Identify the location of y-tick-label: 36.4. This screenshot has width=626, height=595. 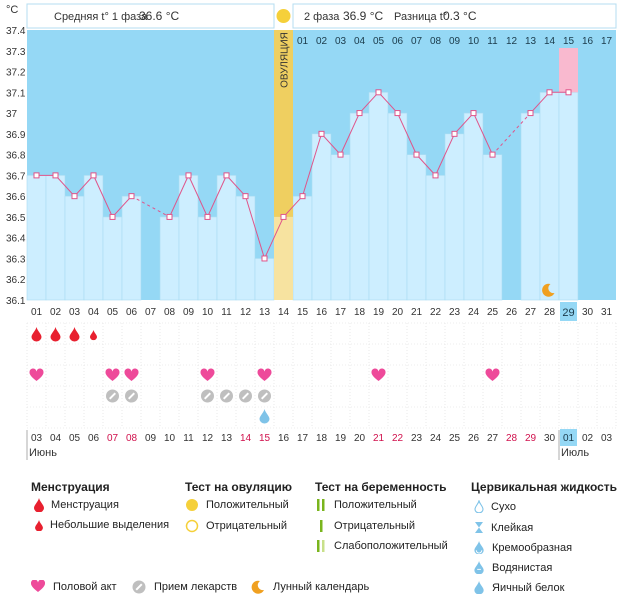
(16, 239).